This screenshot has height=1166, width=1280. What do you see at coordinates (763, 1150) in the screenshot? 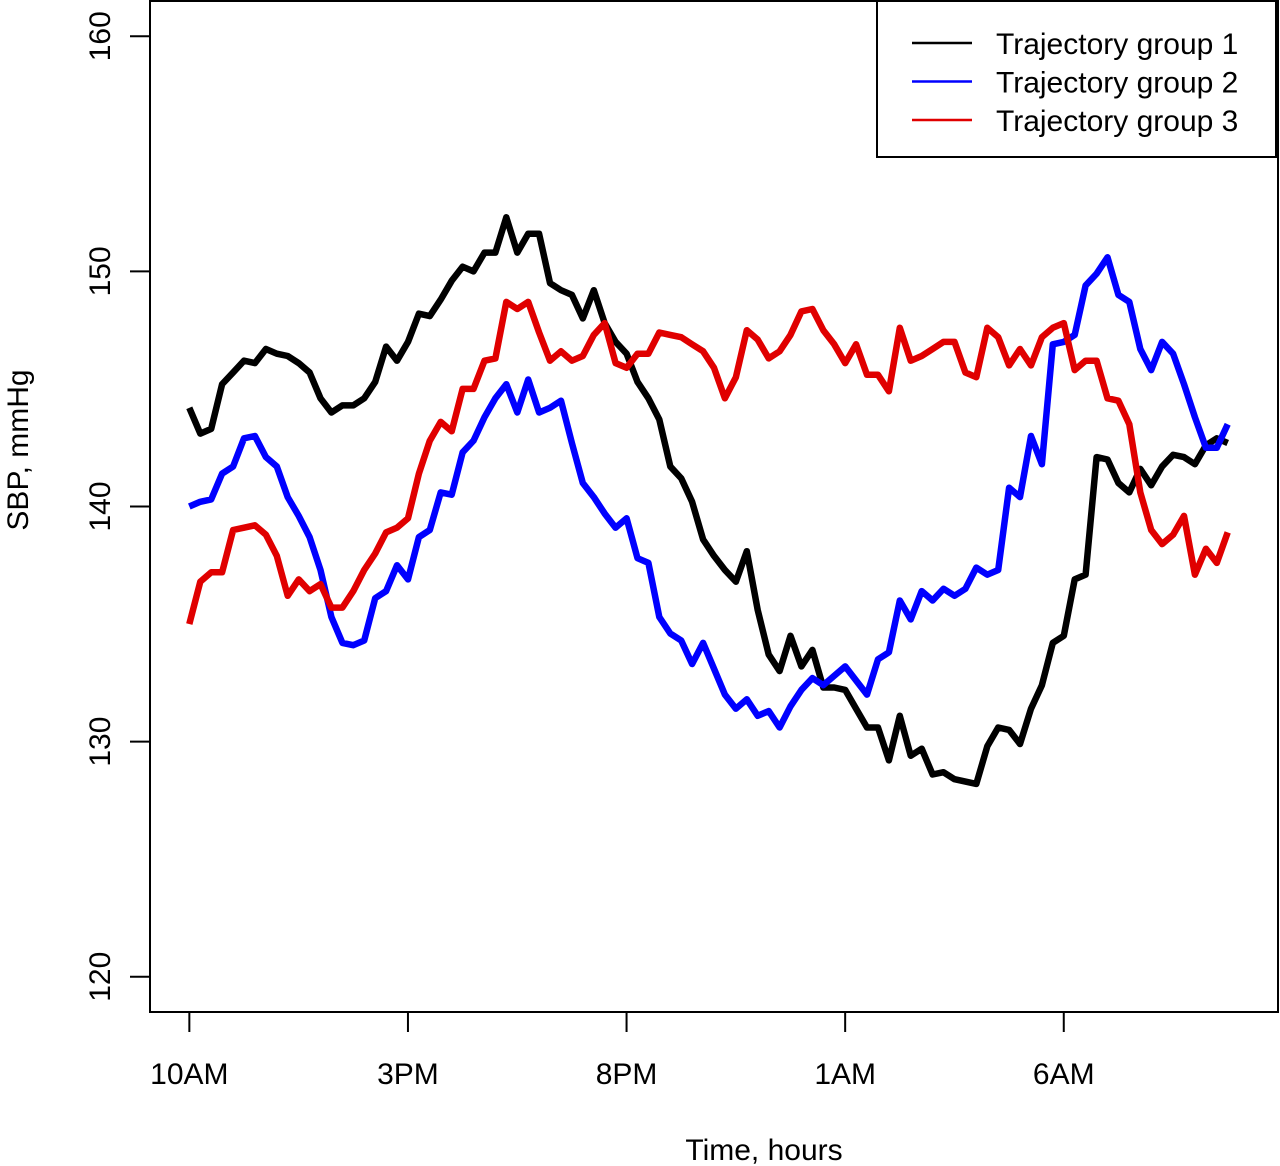
I see `x-axis-label: Time, hours` at bounding box center [763, 1150].